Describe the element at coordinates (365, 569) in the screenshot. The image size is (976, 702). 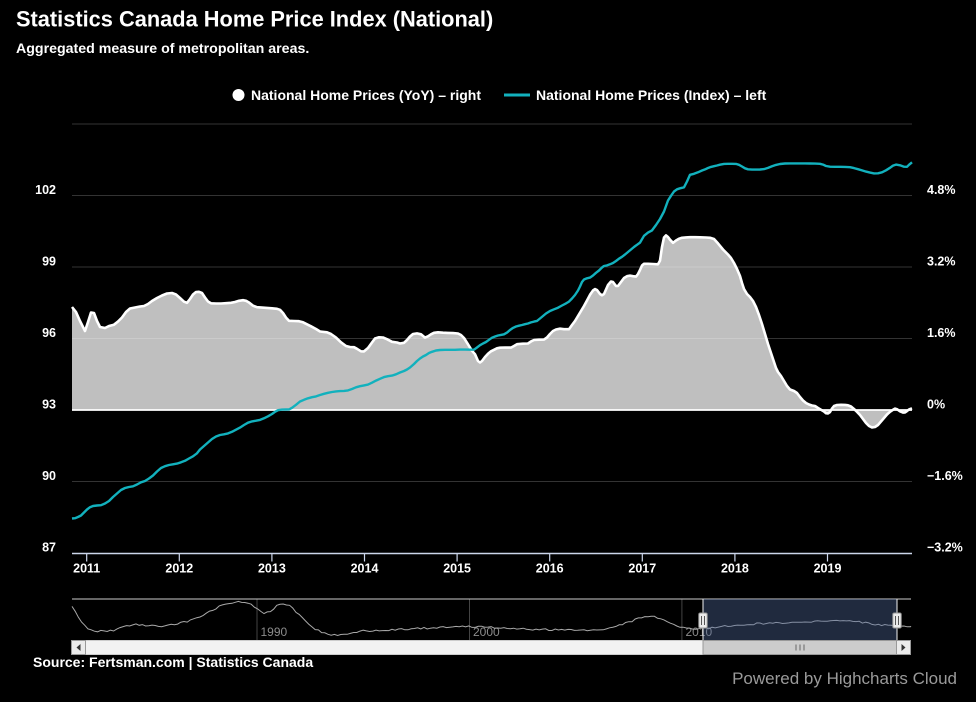
I see `svg-text: 2014` at that location.